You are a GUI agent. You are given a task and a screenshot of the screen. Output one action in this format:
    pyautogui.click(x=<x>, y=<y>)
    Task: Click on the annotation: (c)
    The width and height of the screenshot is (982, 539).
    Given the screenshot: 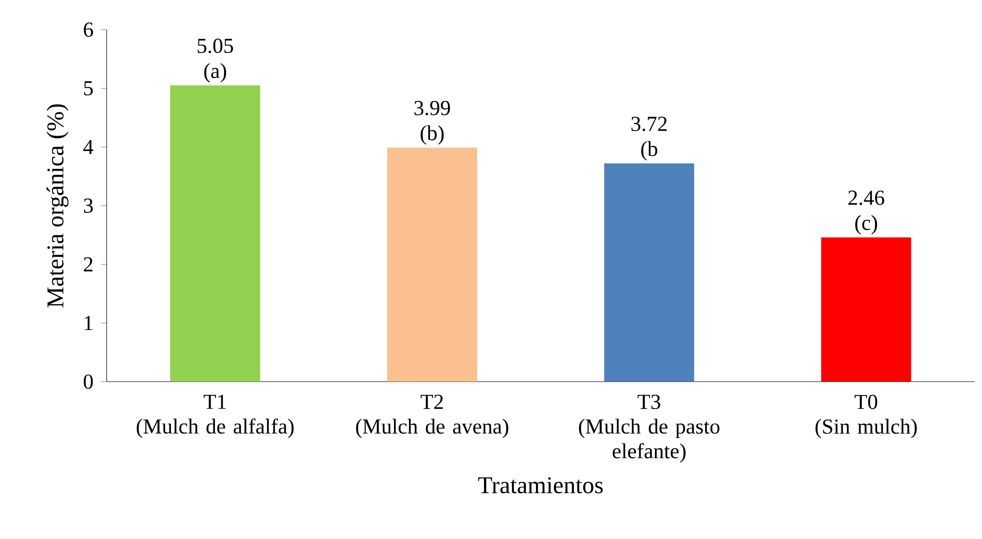 What is the action you would take?
    pyautogui.click(x=866, y=224)
    